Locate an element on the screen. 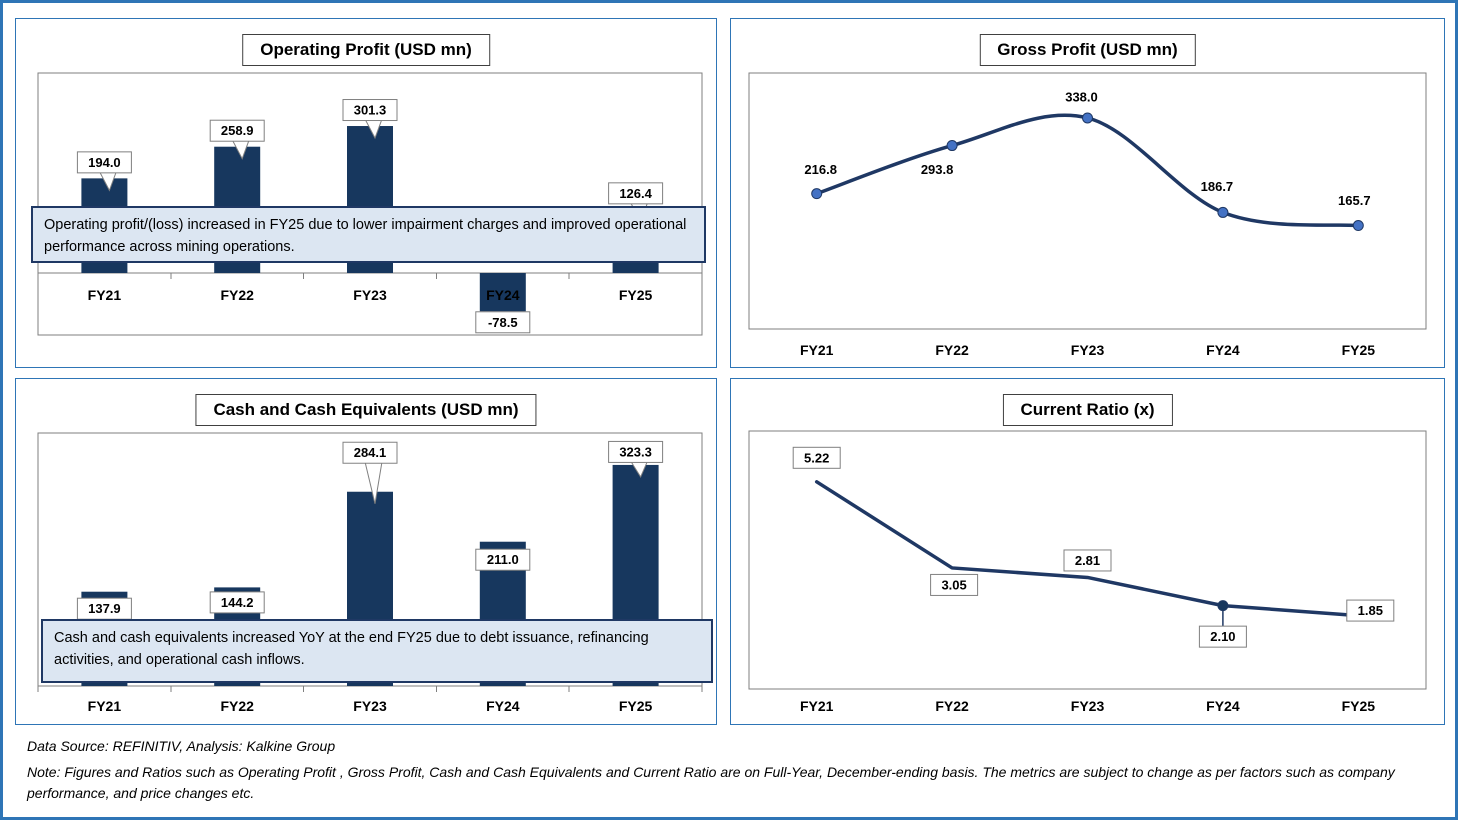 The width and height of the screenshot is (1458, 820). data-label: 3.05 is located at coordinates (953, 584).